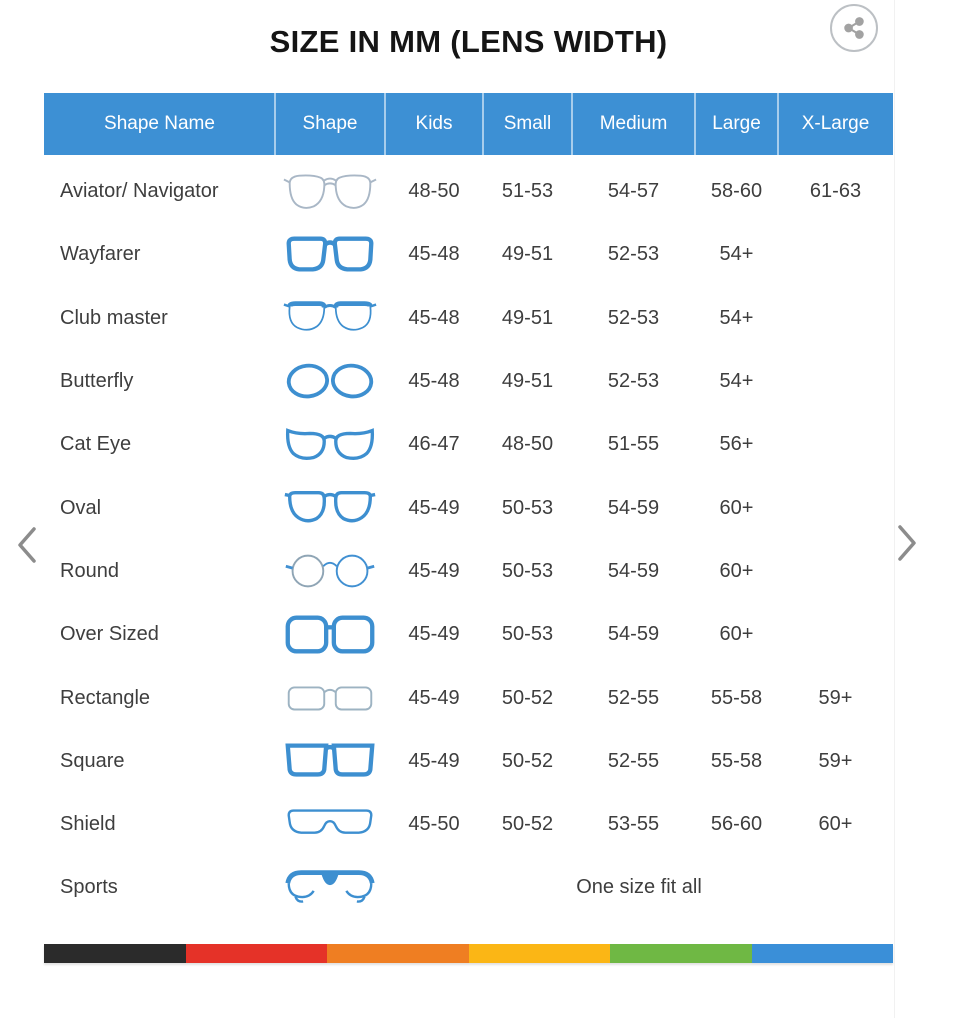 This screenshot has width=957, height=1024. I want to click on table-row: Butterfly 45-48 49-51 52-53 54+, so click(468, 381).